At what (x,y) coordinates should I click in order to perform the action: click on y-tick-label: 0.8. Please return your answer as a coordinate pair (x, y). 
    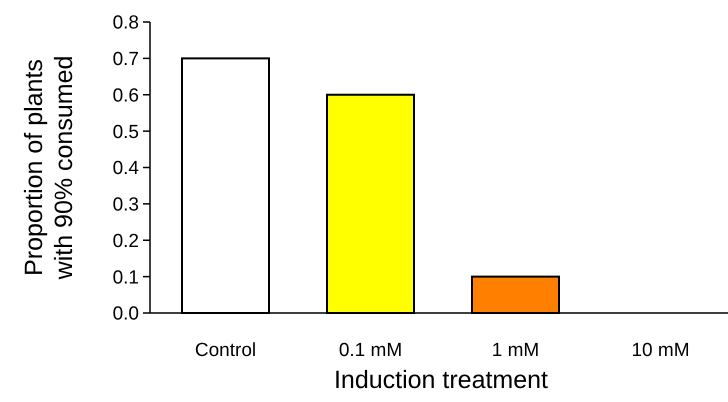
    Looking at the image, I should click on (125, 23).